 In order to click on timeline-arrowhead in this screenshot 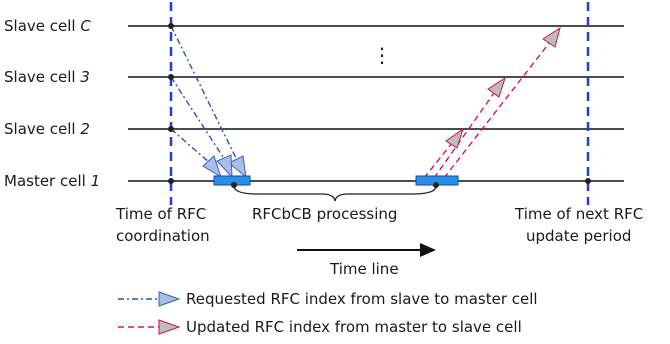, I will do `click(428, 250)`.